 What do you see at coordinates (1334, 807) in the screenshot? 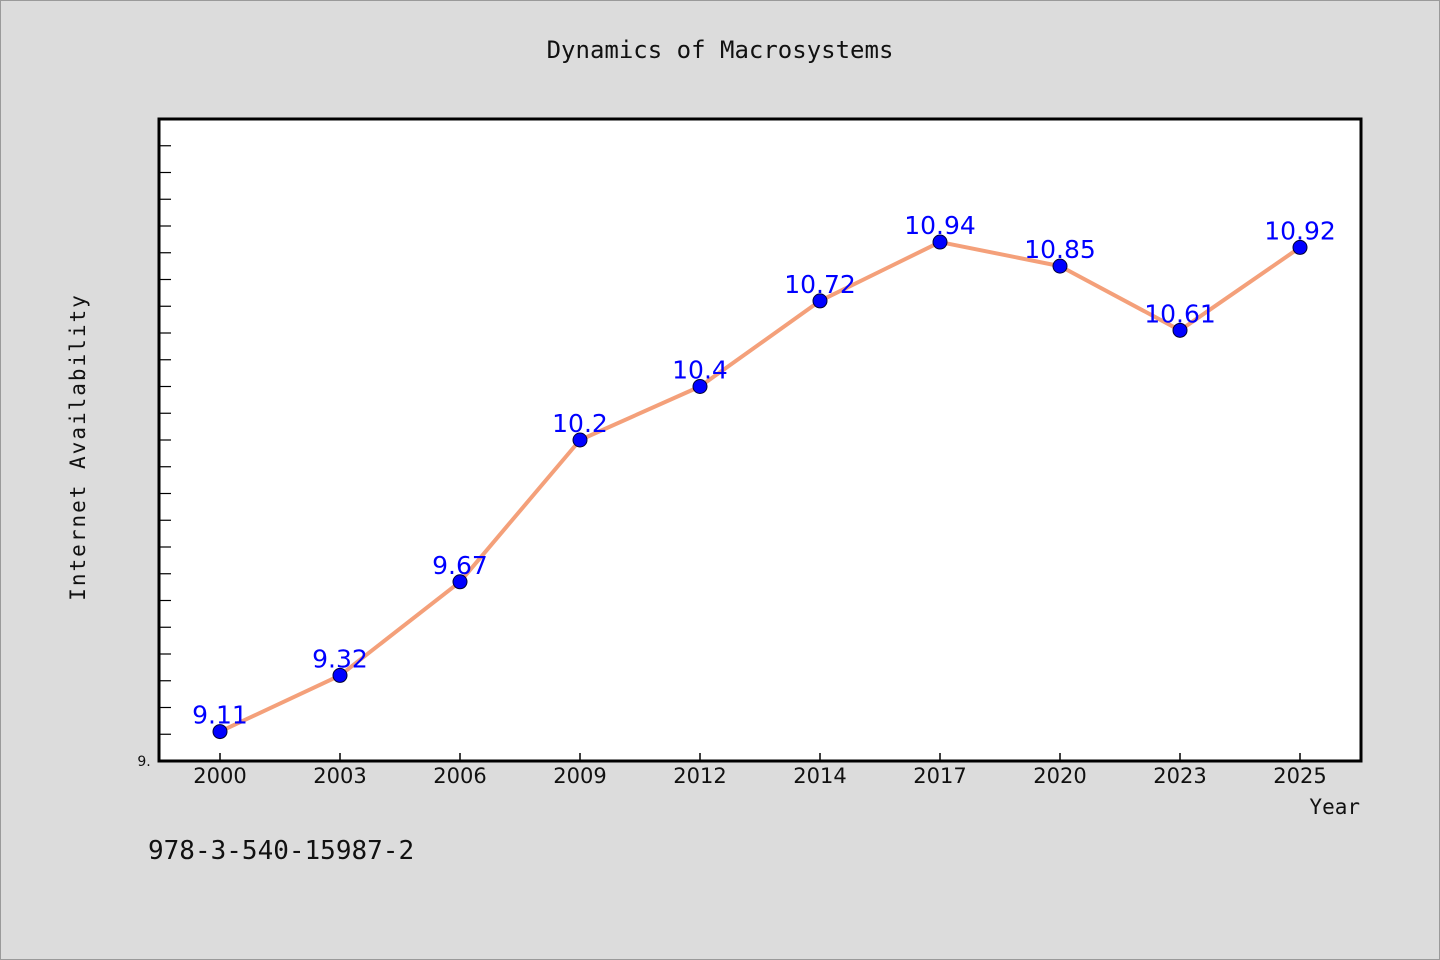
I see `x-axis-label: Year` at bounding box center [1334, 807].